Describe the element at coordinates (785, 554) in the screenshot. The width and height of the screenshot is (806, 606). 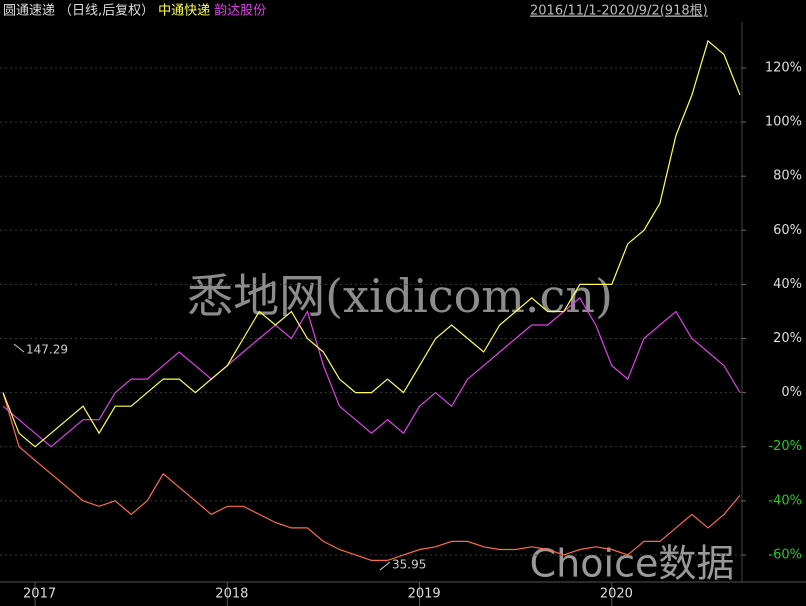
I see `y-tick-label: -60%` at that location.